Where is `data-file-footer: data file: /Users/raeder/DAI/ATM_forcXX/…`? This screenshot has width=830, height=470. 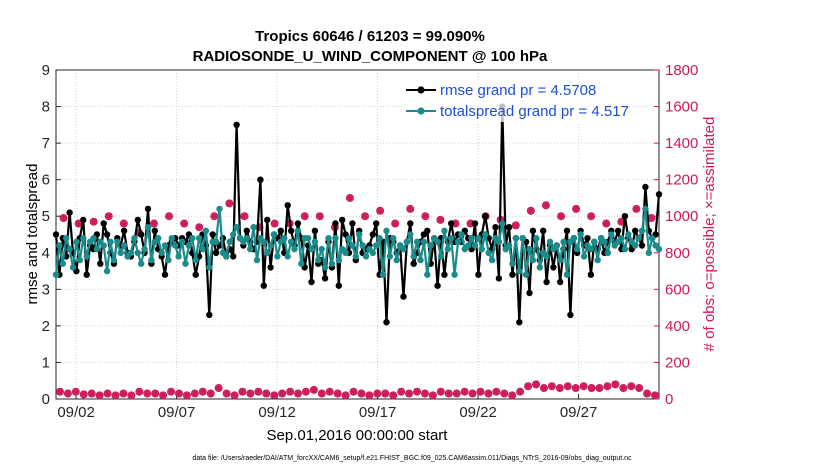 data-file-footer: data file: /Users/raeder/DAI/ATM_forcXX/… is located at coordinates (412, 458).